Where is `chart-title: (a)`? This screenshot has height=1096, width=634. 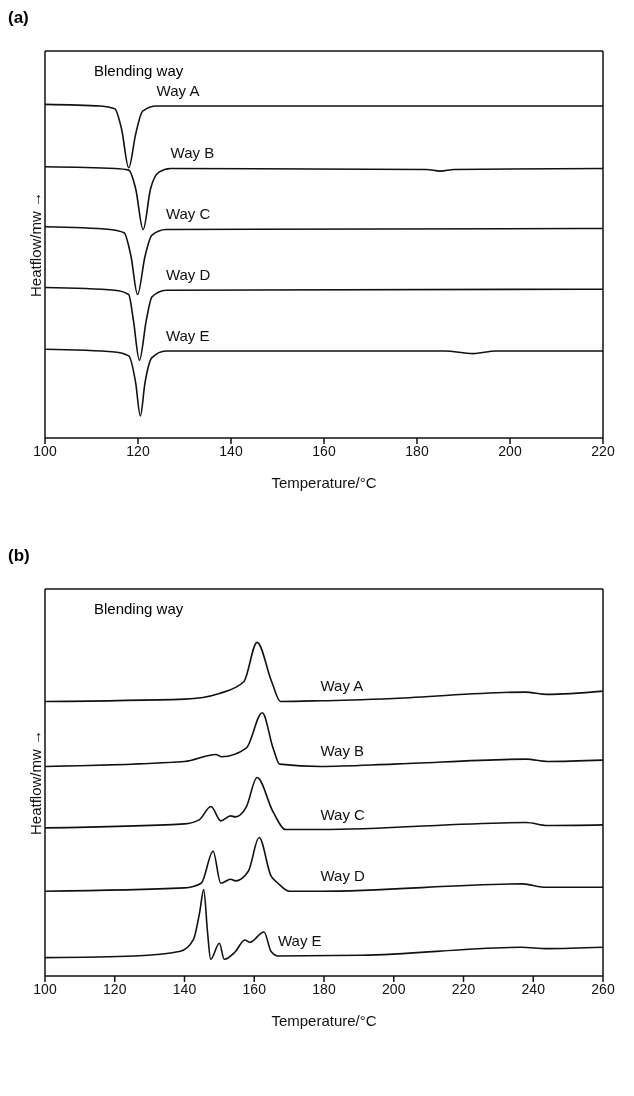 chart-title: (a) is located at coordinates (18, 18).